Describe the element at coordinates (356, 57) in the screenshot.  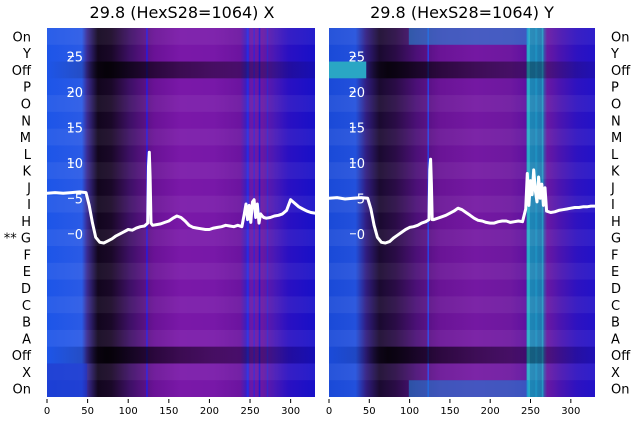
I see `y-tick-label: 25` at that location.